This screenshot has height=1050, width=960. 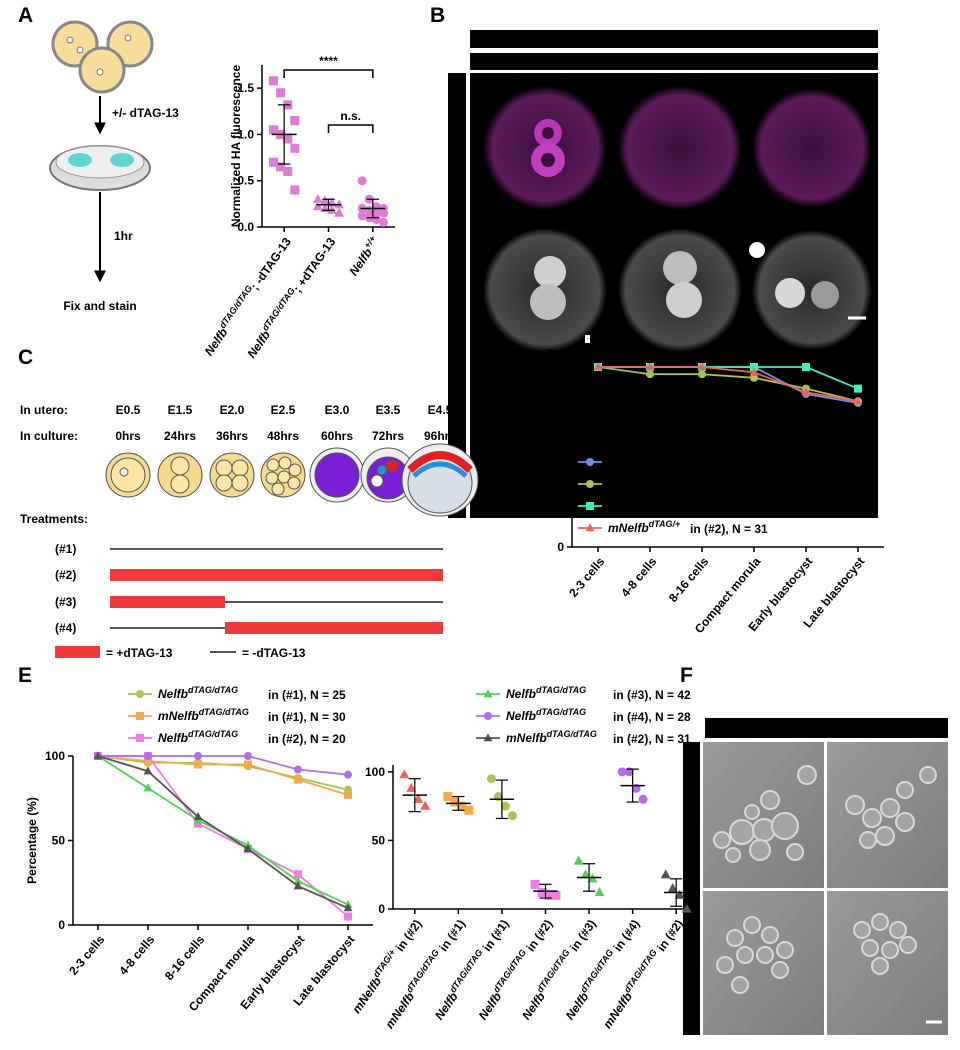 I want to click on culture-time: 48hrs, so click(x=283, y=436).